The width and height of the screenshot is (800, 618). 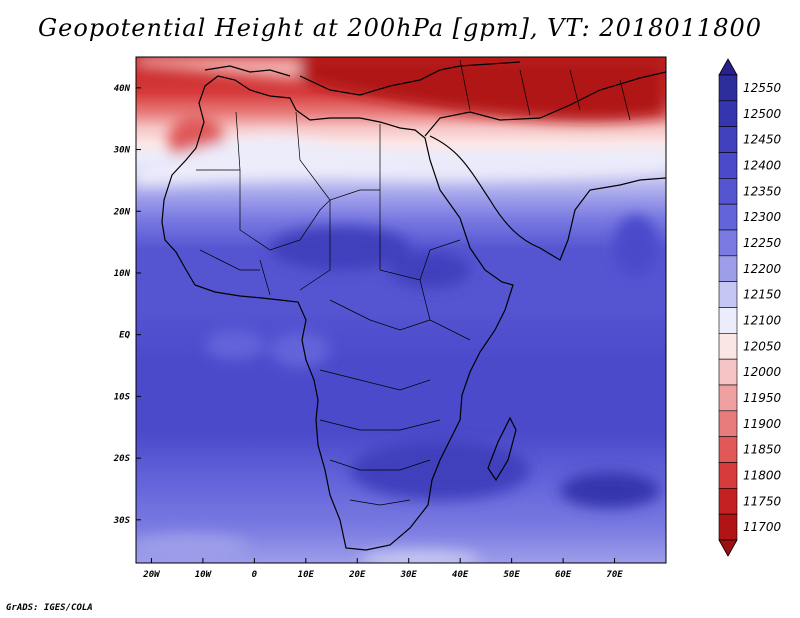 I want to click on lat-tick-label: 30N, so click(x=122, y=151).